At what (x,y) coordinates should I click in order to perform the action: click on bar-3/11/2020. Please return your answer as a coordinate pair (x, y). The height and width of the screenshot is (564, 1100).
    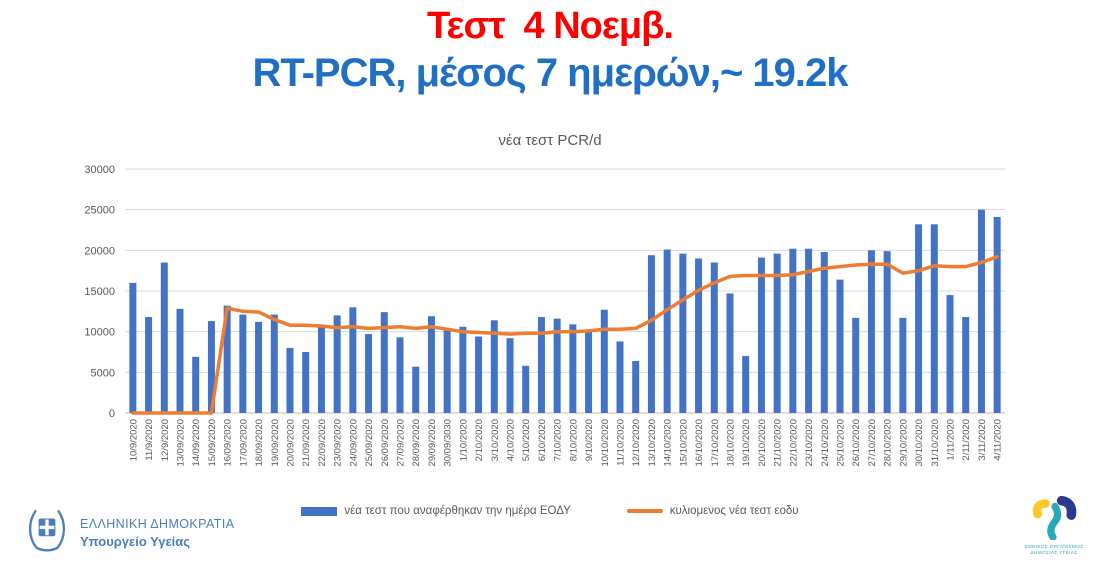
    Looking at the image, I should click on (981, 311).